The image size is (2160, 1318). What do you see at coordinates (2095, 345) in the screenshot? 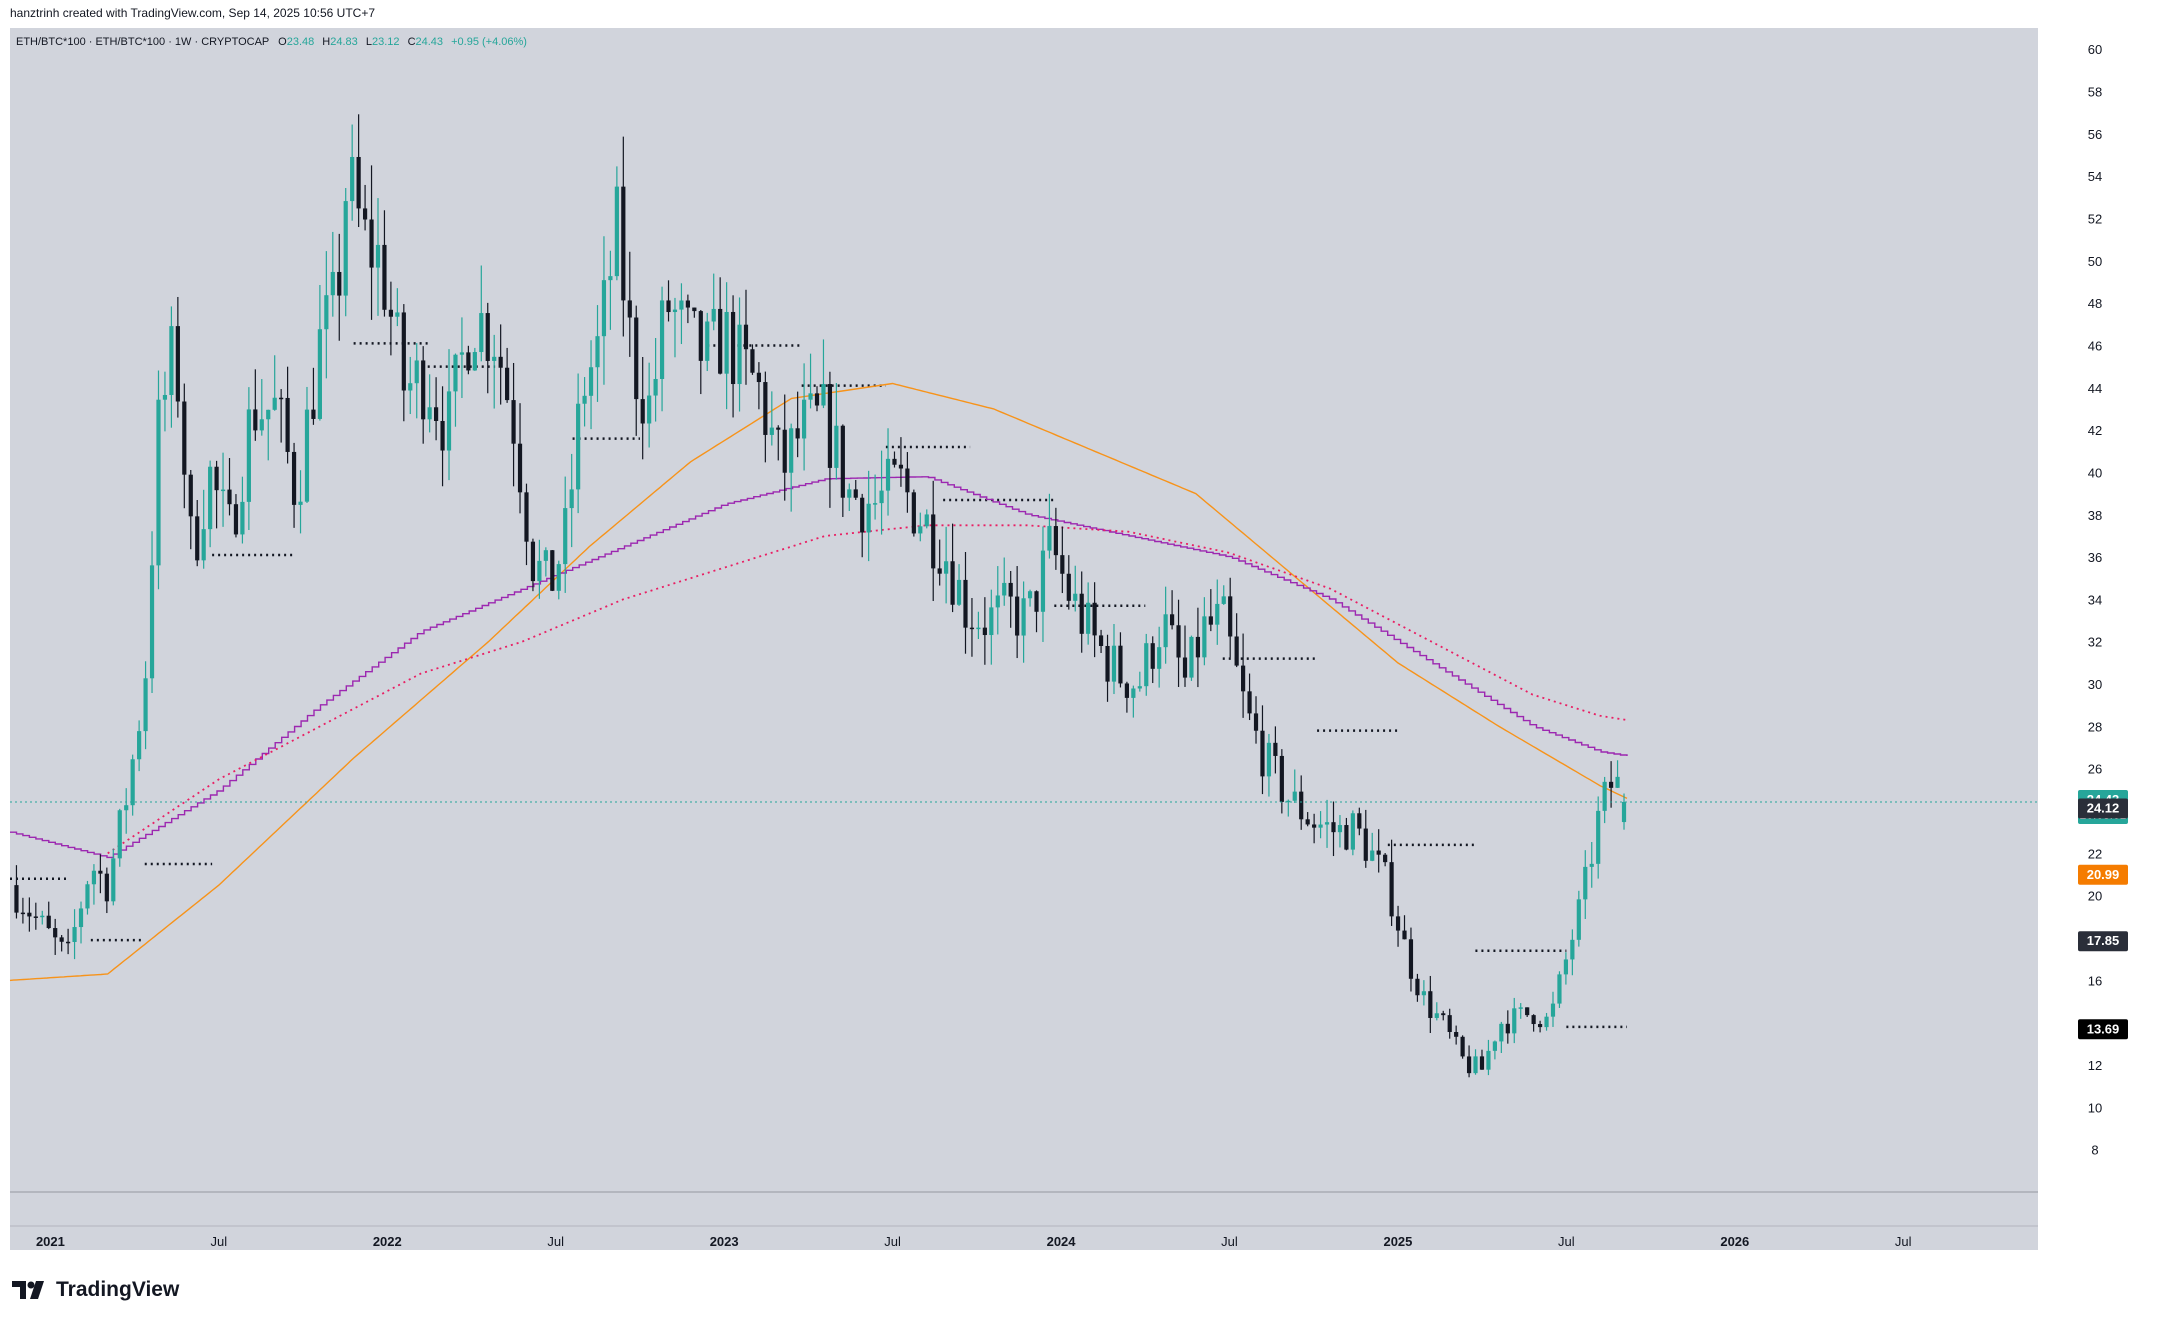
I see `price-tick-label: 46` at bounding box center [2095, 345].